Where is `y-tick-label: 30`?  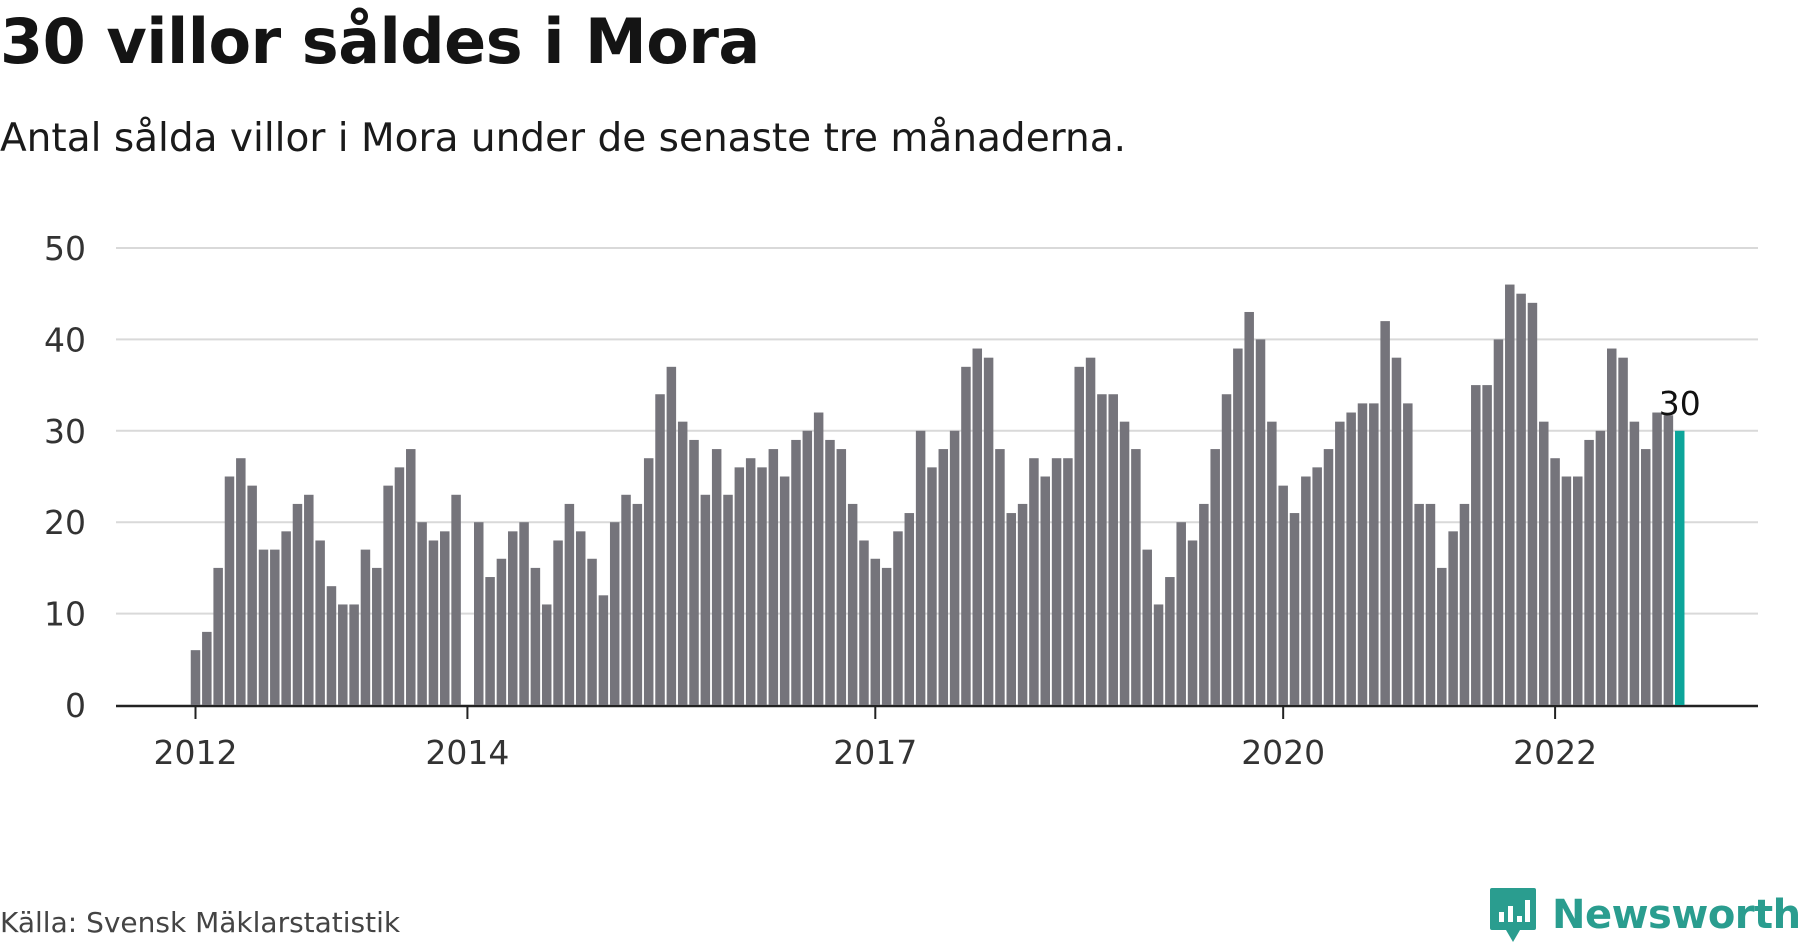
y-tick-label: 30 is located at coordinates (65, 431).